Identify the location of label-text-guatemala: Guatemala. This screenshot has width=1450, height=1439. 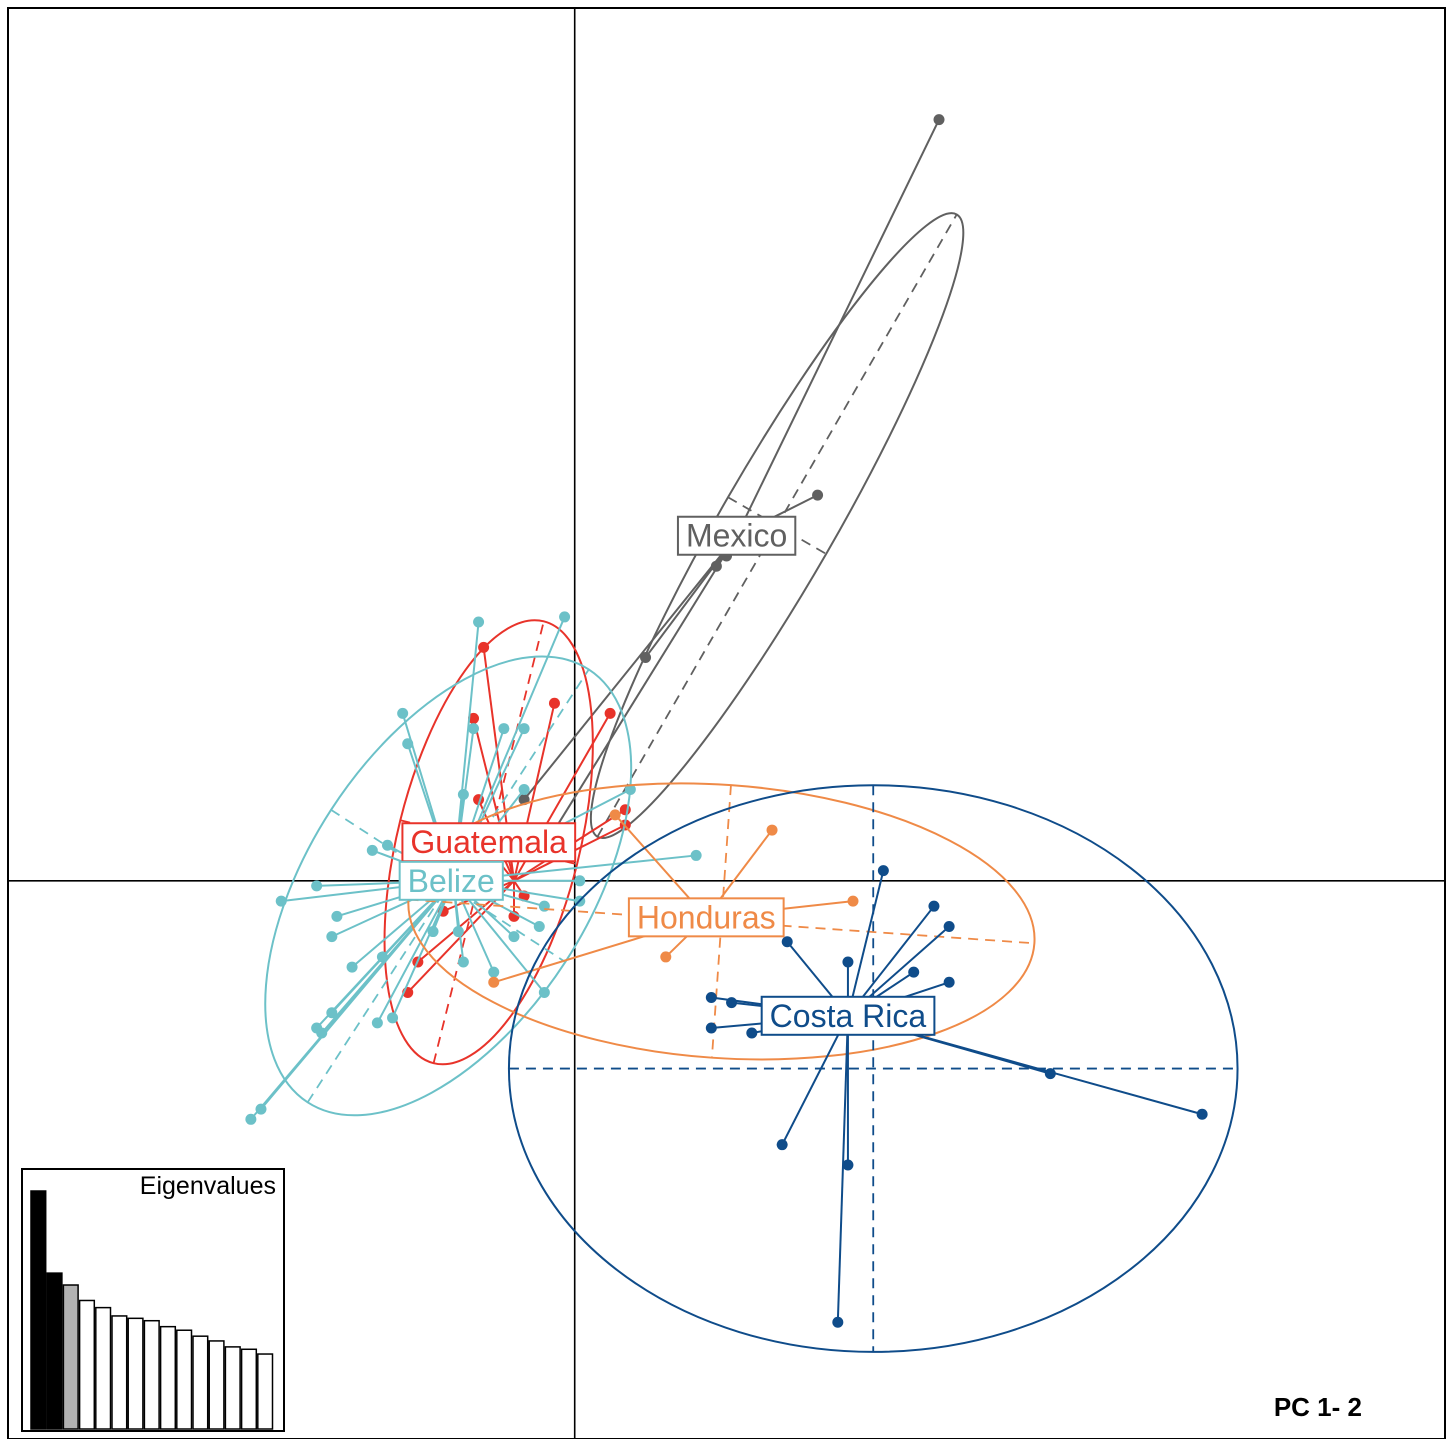
(488, 842).